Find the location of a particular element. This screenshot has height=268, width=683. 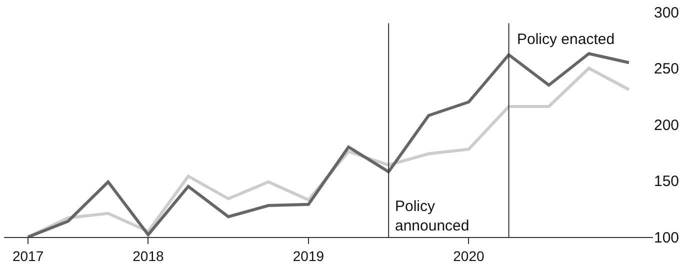

y-tick-label: 100 is located at coordinates (667, 237).